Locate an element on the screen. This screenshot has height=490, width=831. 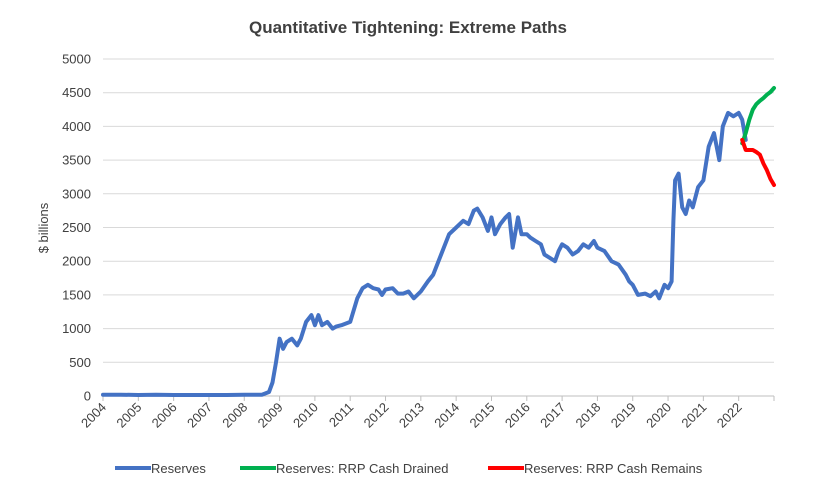
y-tick-3000: 3000 is located at coordinates (76, 193).